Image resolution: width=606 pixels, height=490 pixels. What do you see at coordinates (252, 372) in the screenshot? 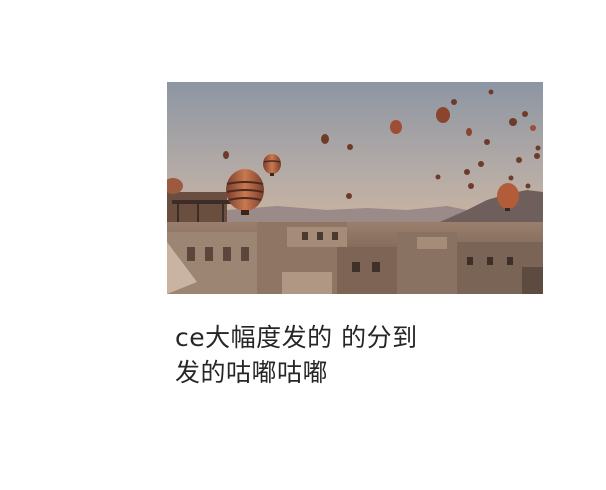
I see `caption-line: 发的咕嘟咕嘟` at bounding box center [252, 372].